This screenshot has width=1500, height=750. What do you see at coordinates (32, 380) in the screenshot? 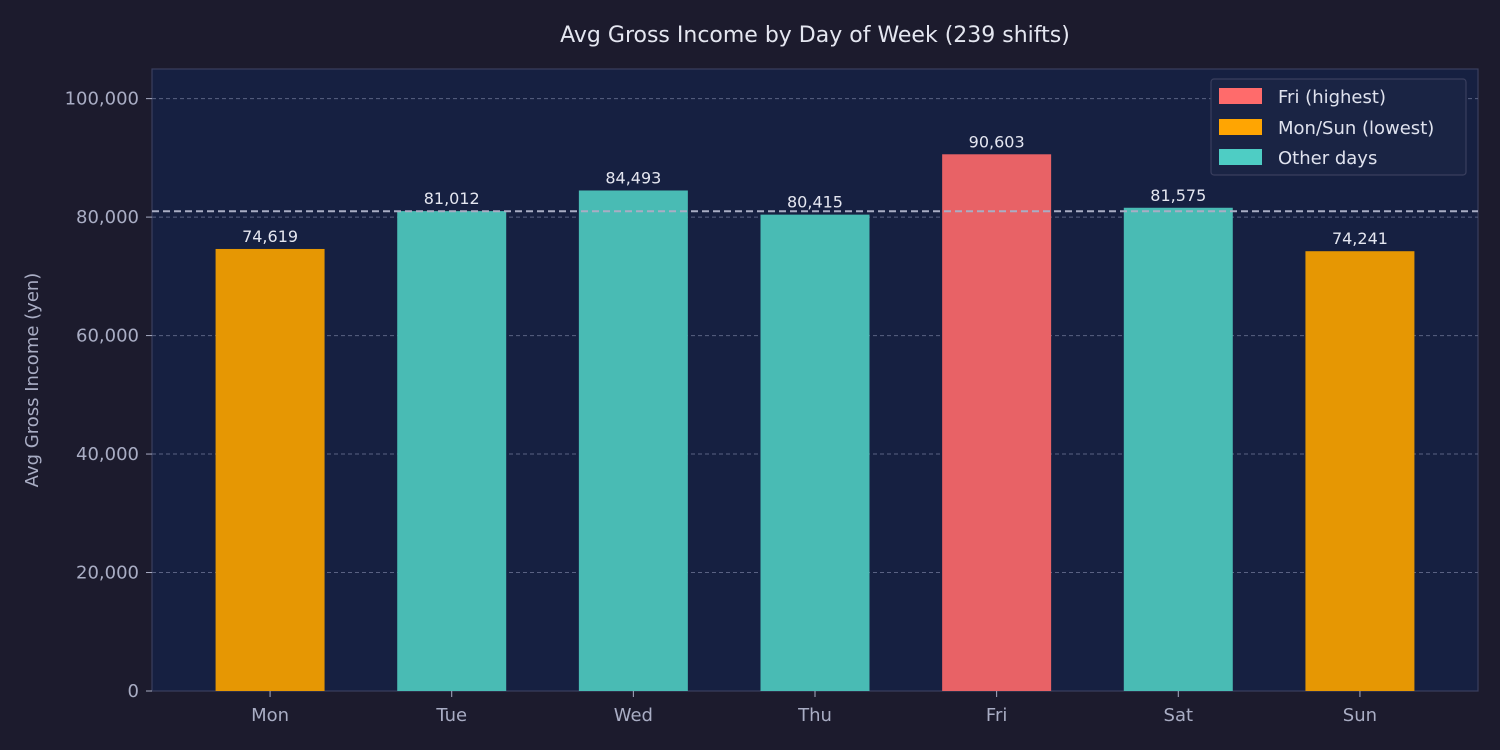
I see `y-axis-title: Avg Gross Income (yen)` at bounding box center [32, 380].